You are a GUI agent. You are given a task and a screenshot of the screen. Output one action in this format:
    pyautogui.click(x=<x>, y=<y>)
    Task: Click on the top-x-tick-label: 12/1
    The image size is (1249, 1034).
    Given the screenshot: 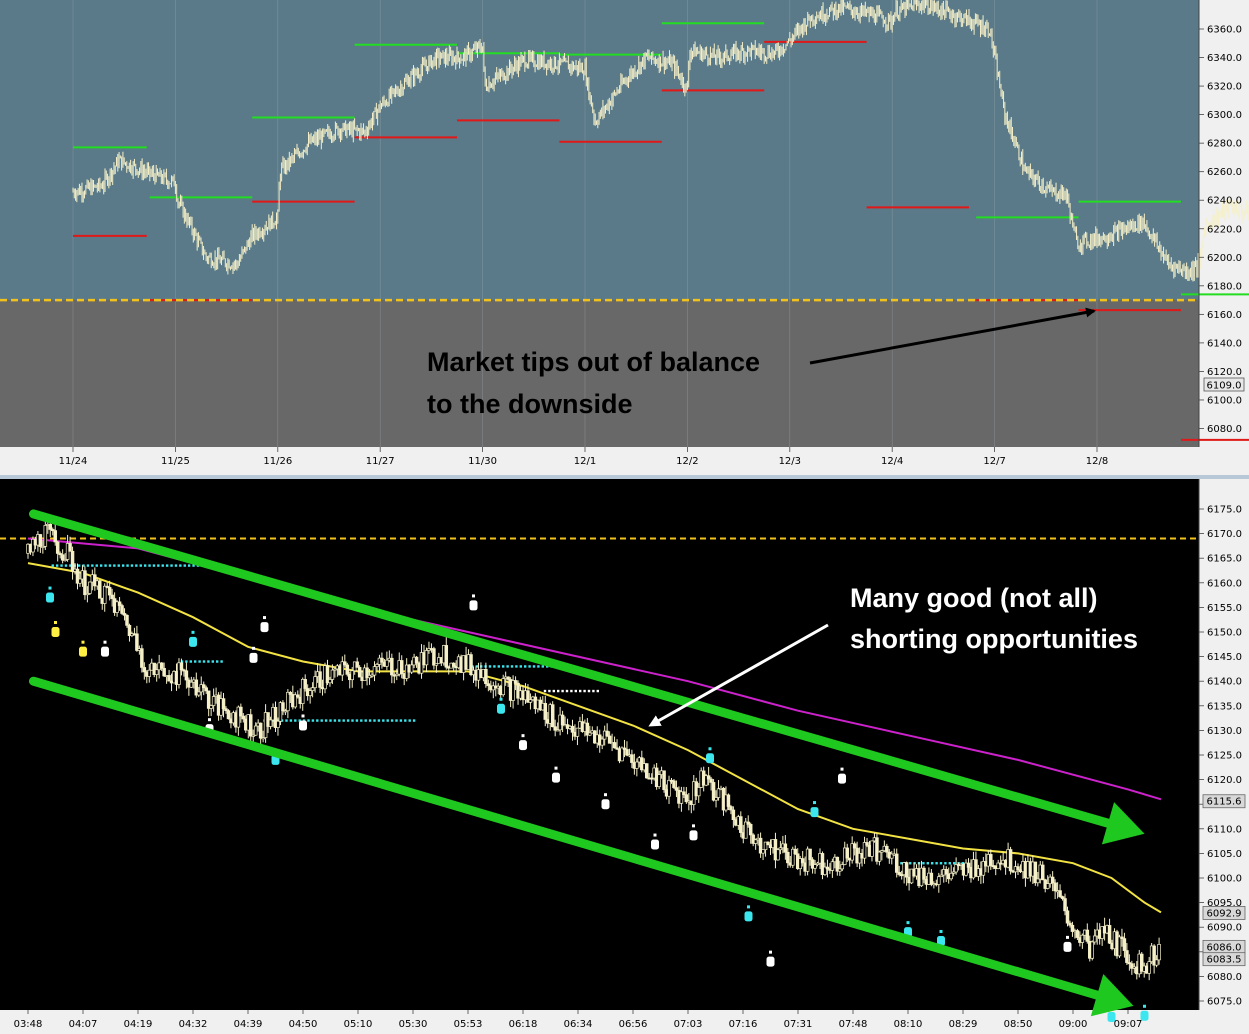 What is the action you would take?
    pyautogui.click(x=585, y=461)
    